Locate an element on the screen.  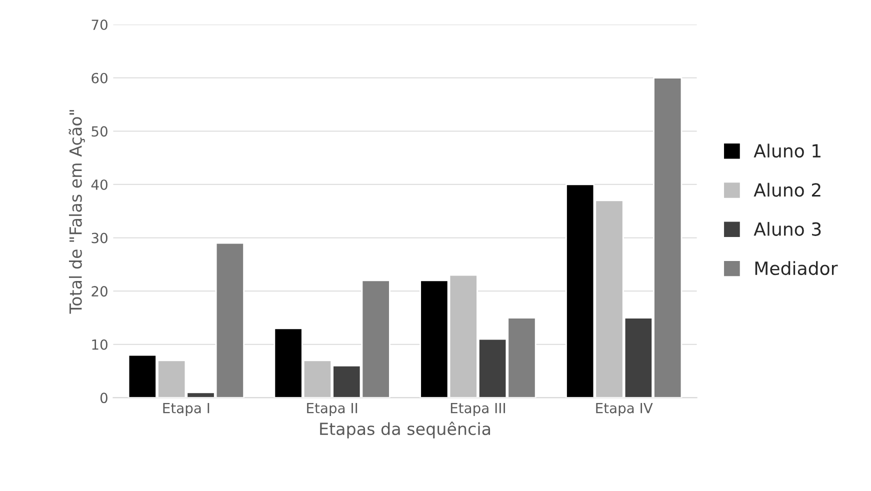
y-tick-label: 10 is located at coordinates (100, 344).